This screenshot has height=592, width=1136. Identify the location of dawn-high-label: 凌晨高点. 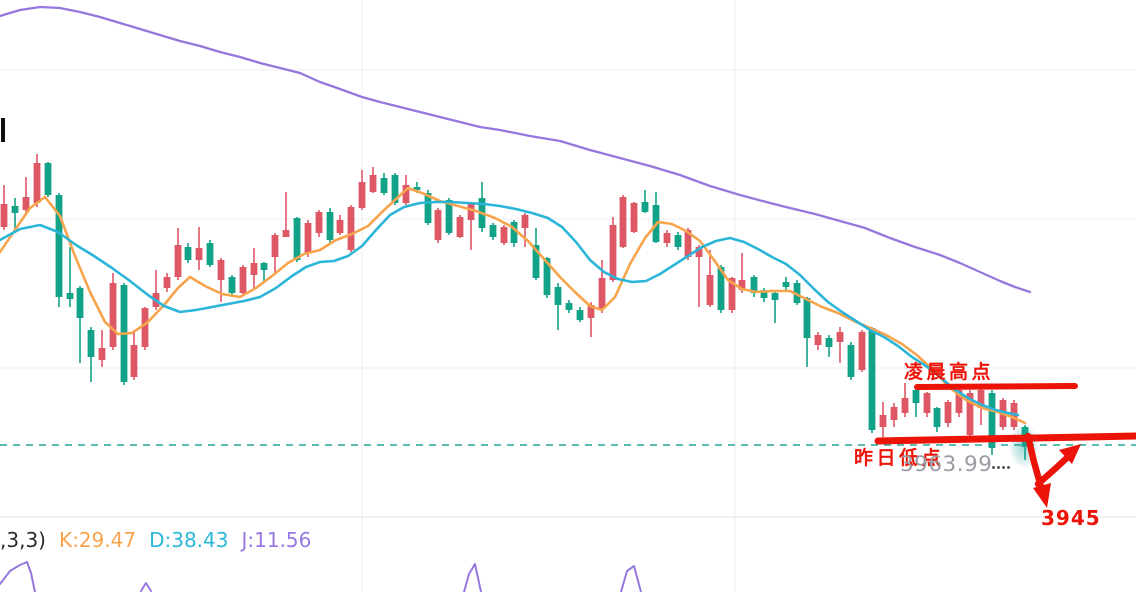
(949, 372).